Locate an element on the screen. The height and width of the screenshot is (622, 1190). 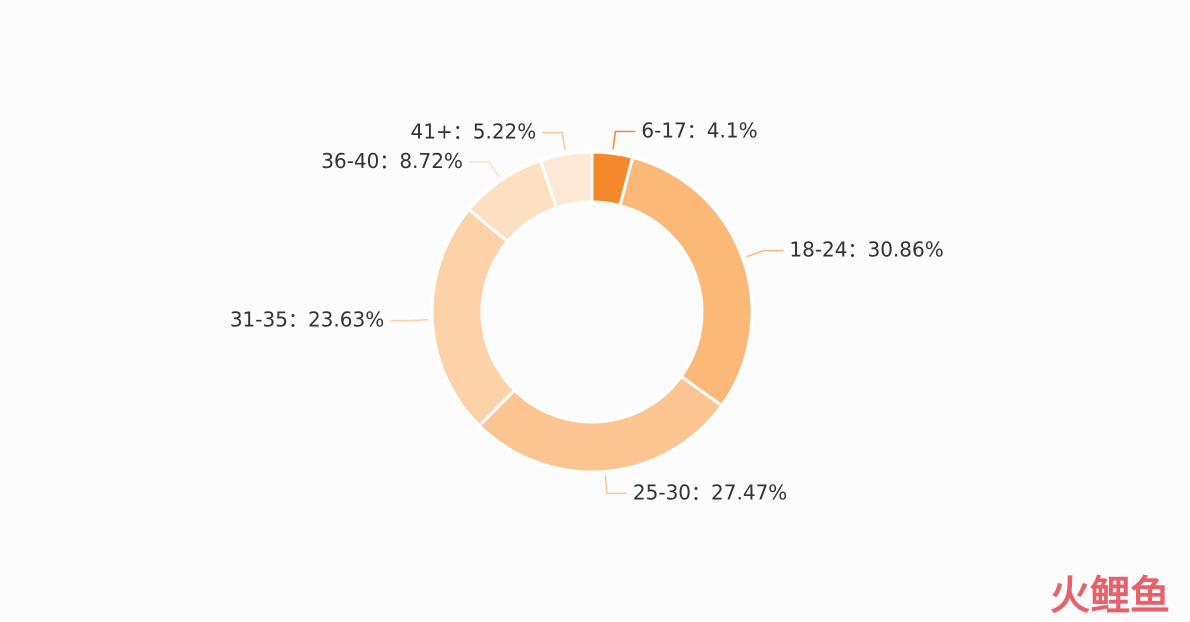
slice-label: 36-40：8.72% is located at coordinates (392, 160).